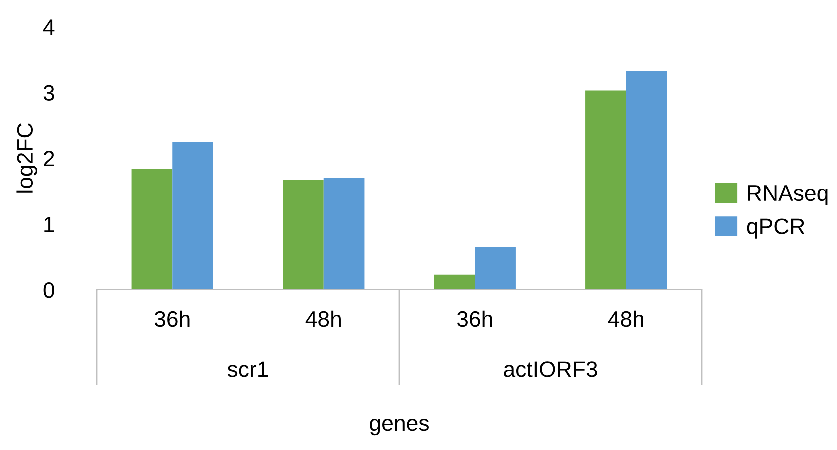 This screenshot has width=837, height=450. I want to click on legend-label: qPCR, so click(776, 228).